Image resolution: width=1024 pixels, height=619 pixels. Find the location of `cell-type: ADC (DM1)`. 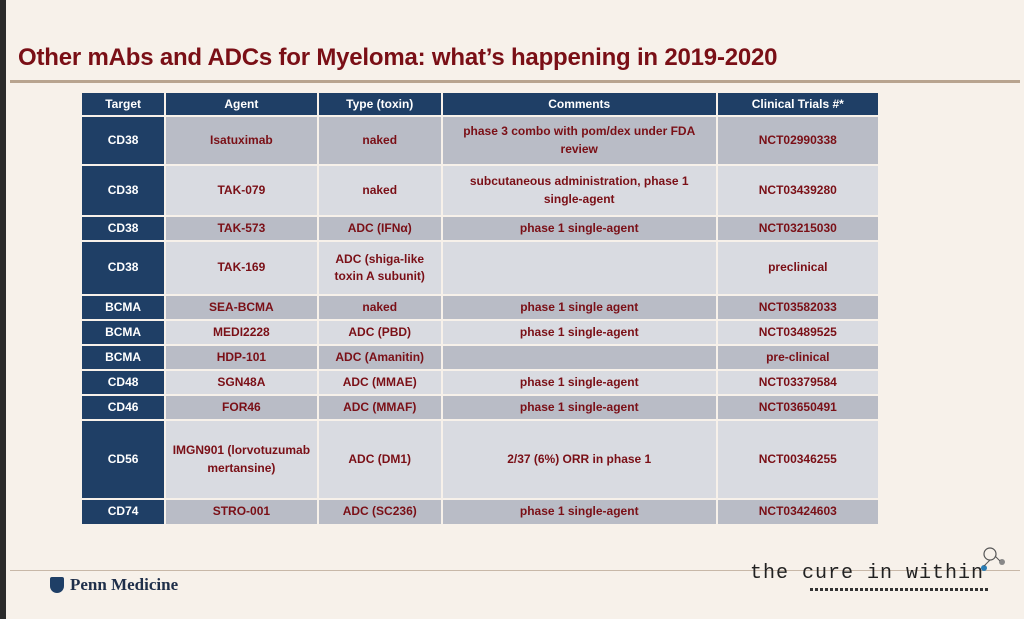

cell-type: ADC (DM1) is located at coordinates (379, 459).